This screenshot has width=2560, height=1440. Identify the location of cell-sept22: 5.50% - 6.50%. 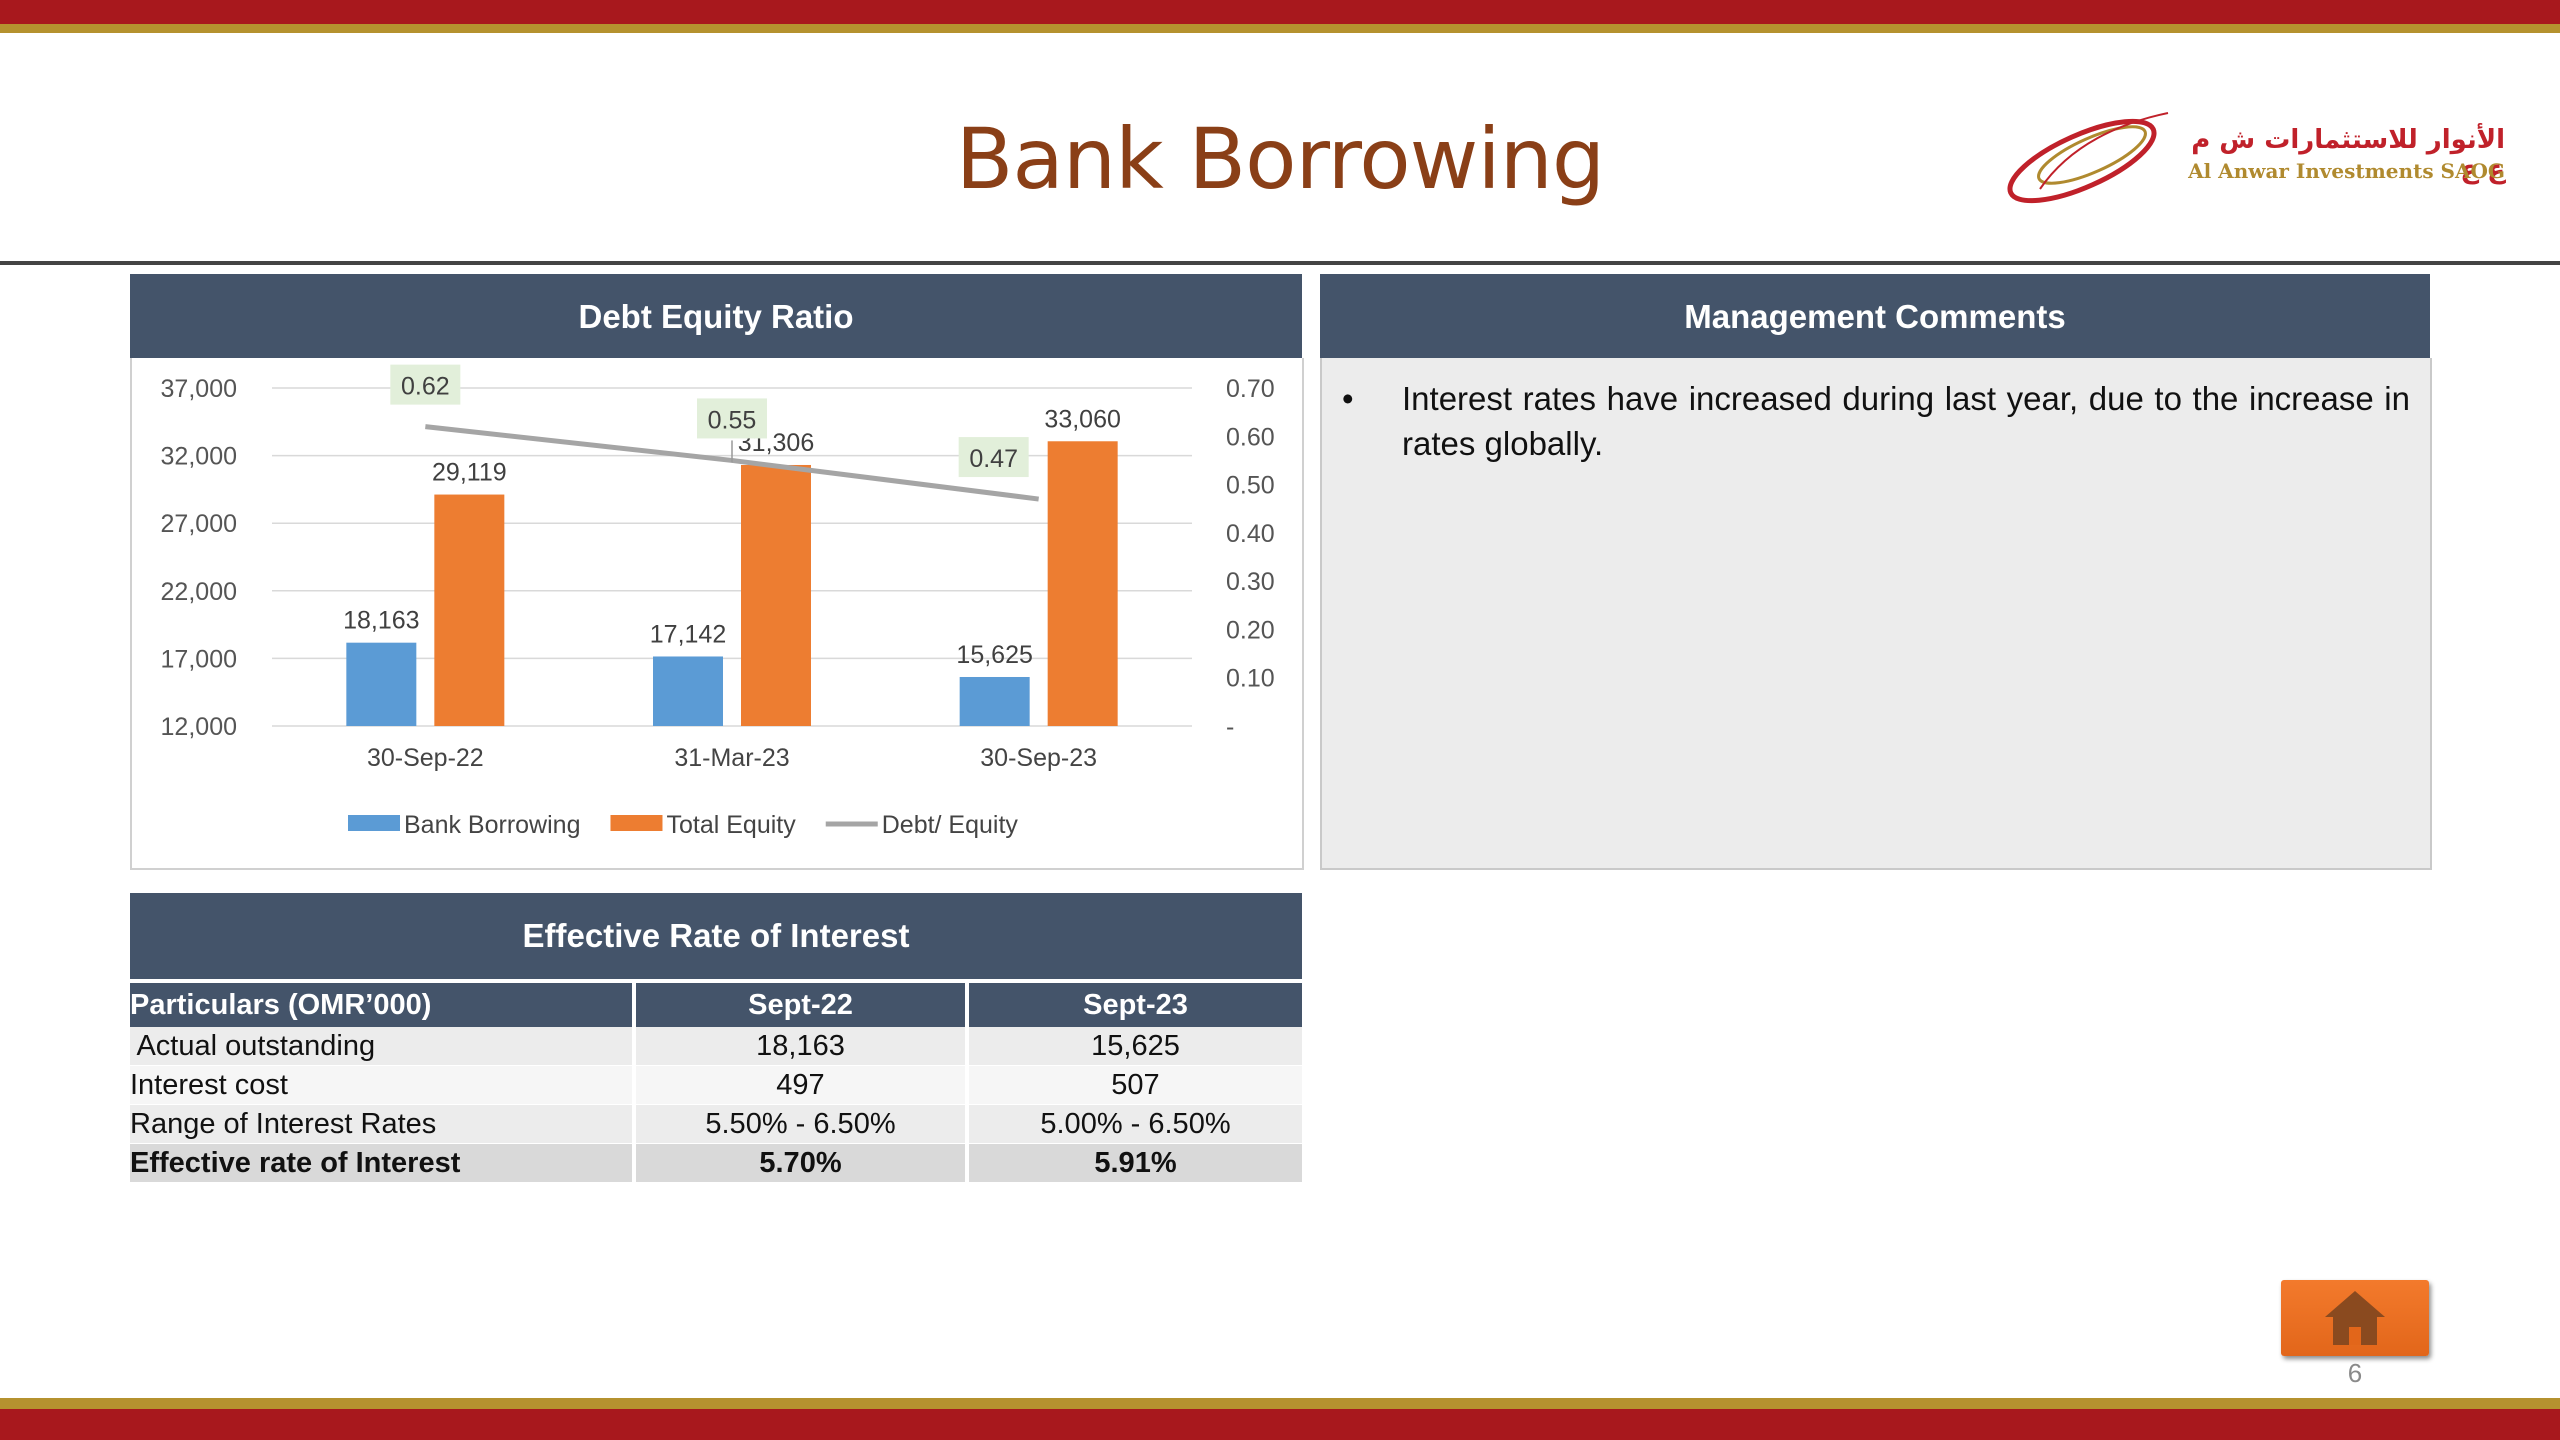
(802, 1124).